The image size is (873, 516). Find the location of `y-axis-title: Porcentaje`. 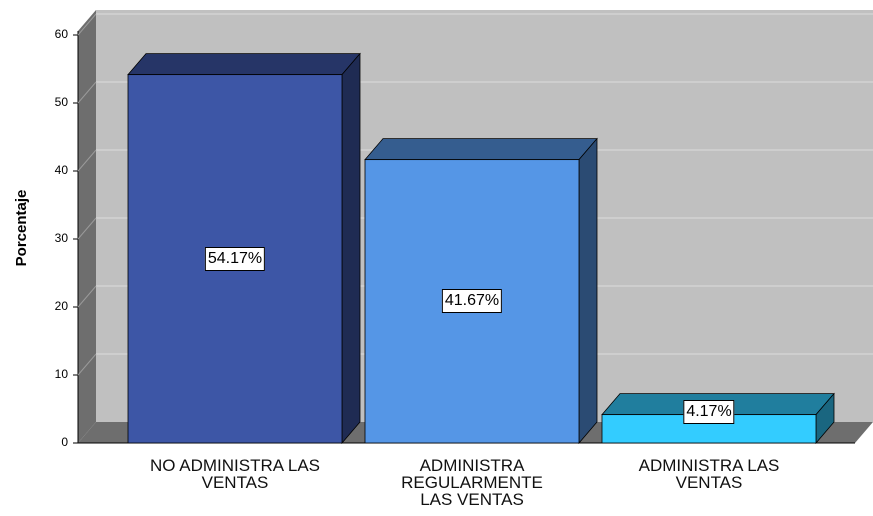

y-axis-title: Porcentaje is located at coordinates (21, 228).